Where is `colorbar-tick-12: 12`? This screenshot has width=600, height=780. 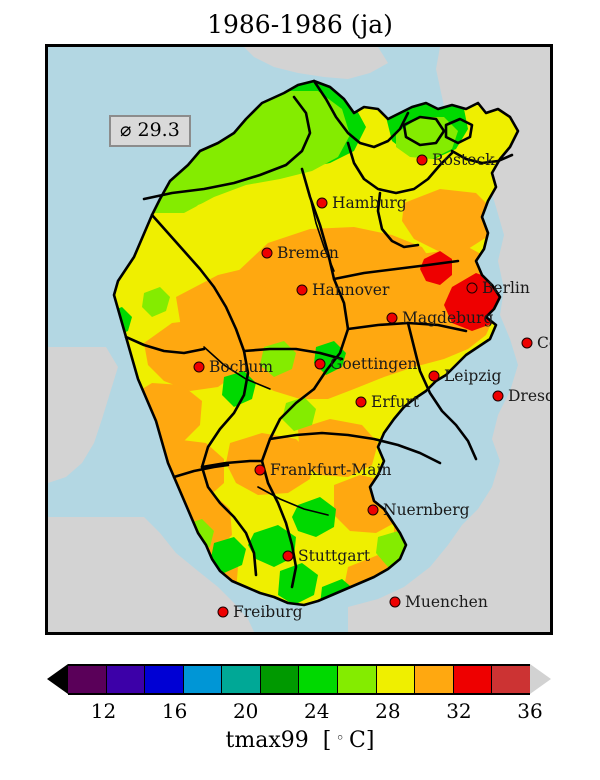
colorbar-tick-12: 12 is located at coordinates (103, 711).